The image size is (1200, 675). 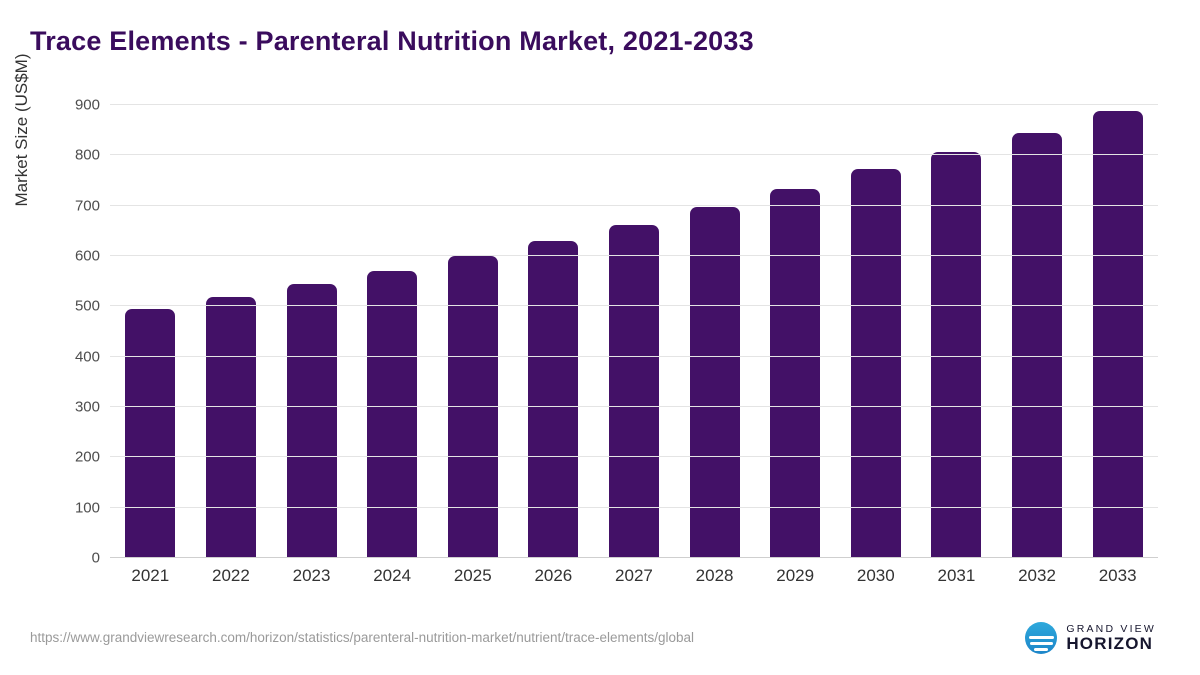 I want to click on y-tick-label: 400, so click(x=87, y=357).